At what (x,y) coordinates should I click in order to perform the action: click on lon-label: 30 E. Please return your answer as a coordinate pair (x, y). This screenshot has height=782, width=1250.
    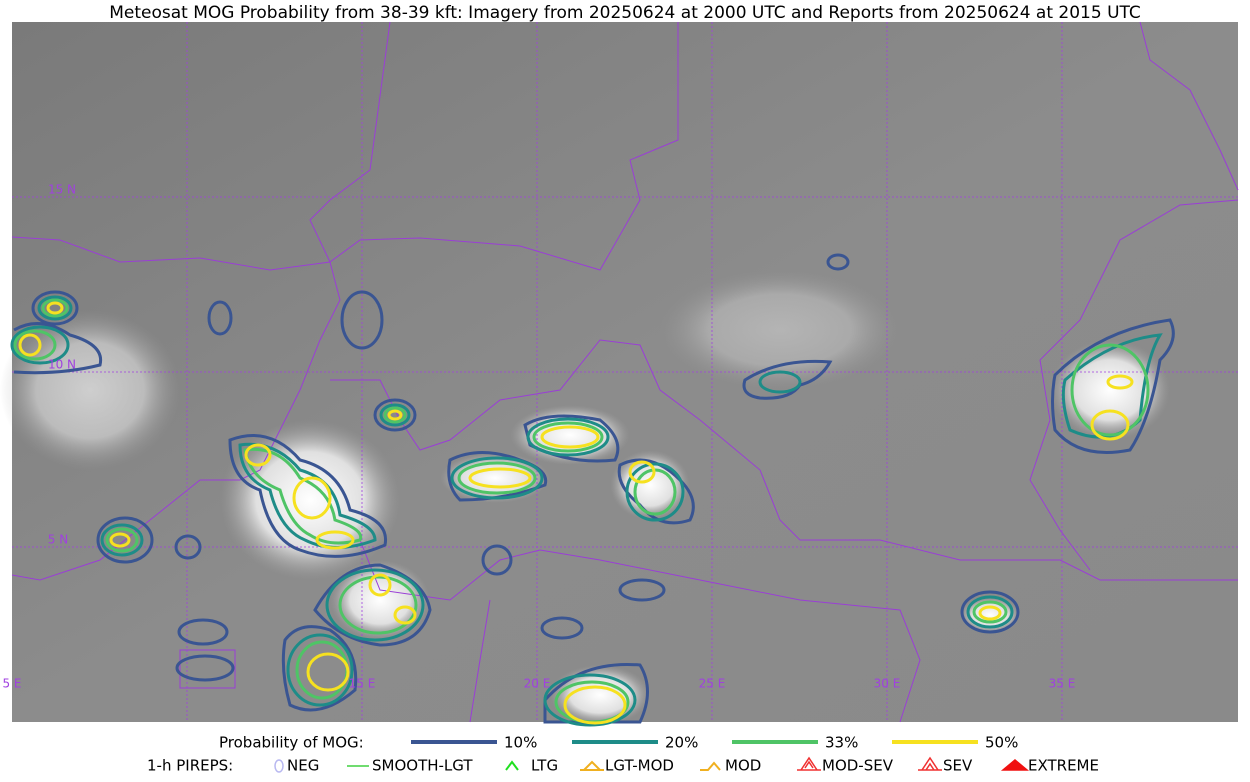
    Looking at the image, I should click on (887, 684).